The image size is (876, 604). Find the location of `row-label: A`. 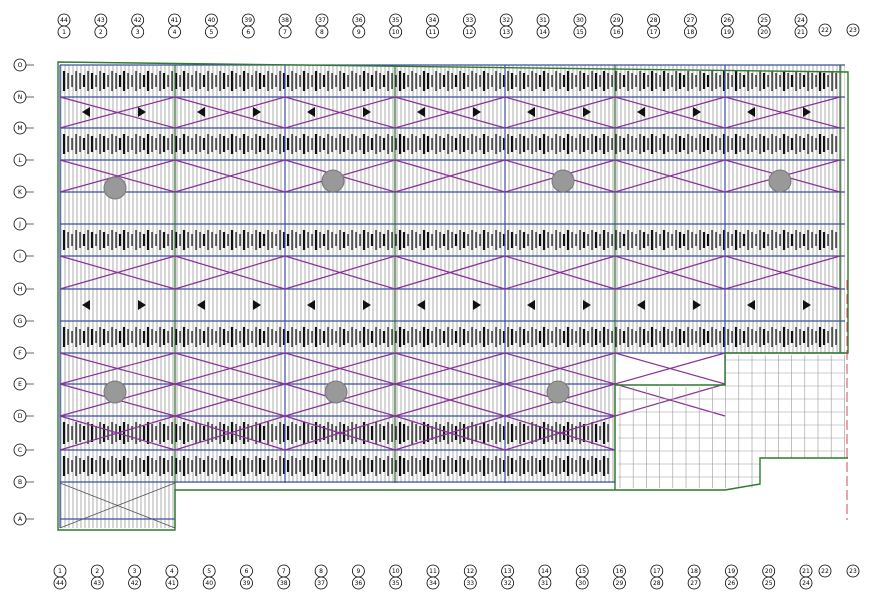

row-label: A is located at coordinates (20, 519).